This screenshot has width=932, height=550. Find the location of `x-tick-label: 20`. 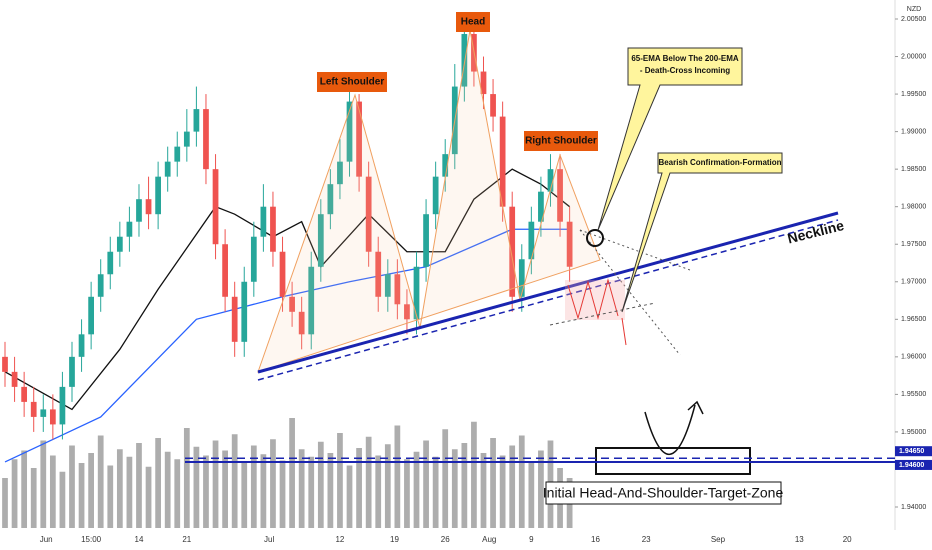

x-tick-label: 20 is located at coordinates (847, 539).